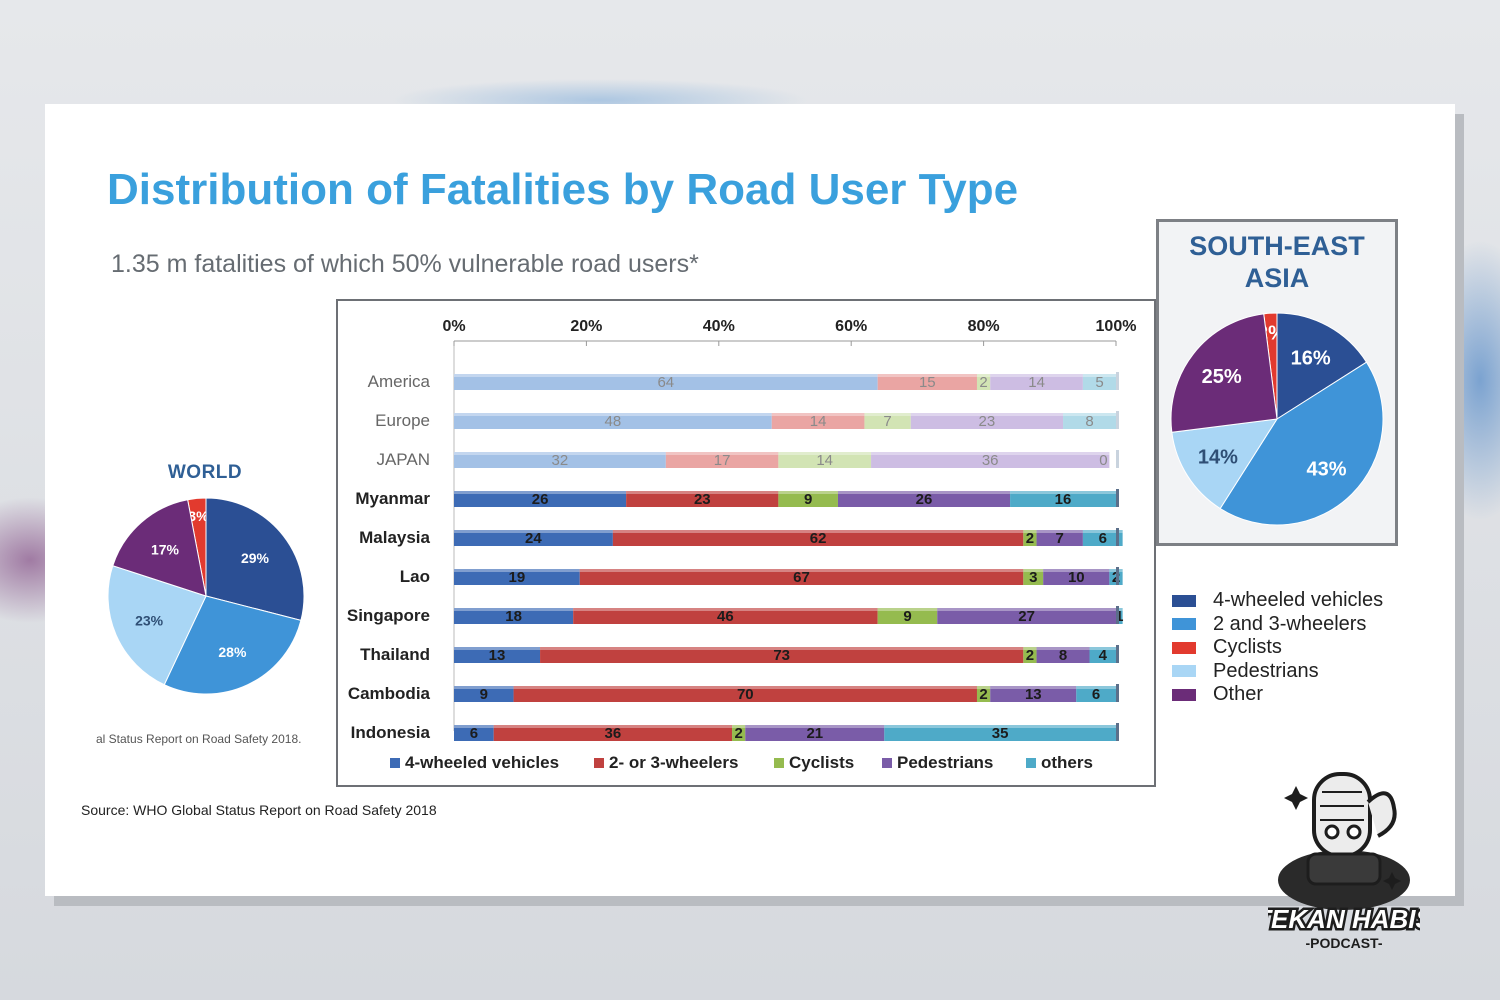 Image resolution: width=1500 pixels, height=1000 pixels. I want to click on sea-pie-slice-other, so click(1224, 373).